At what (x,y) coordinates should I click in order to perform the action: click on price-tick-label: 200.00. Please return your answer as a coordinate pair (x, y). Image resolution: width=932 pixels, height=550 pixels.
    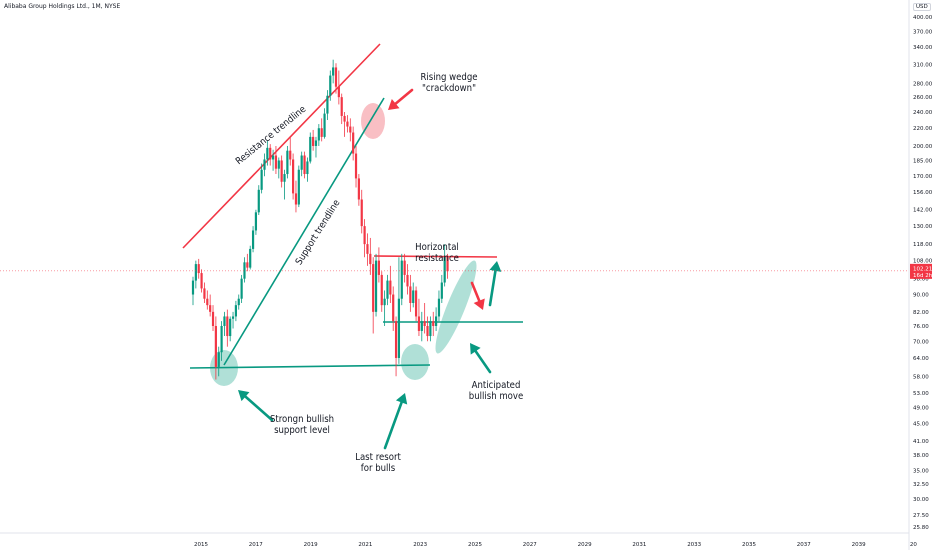
    Looking at the image, I should click on (922, 147).